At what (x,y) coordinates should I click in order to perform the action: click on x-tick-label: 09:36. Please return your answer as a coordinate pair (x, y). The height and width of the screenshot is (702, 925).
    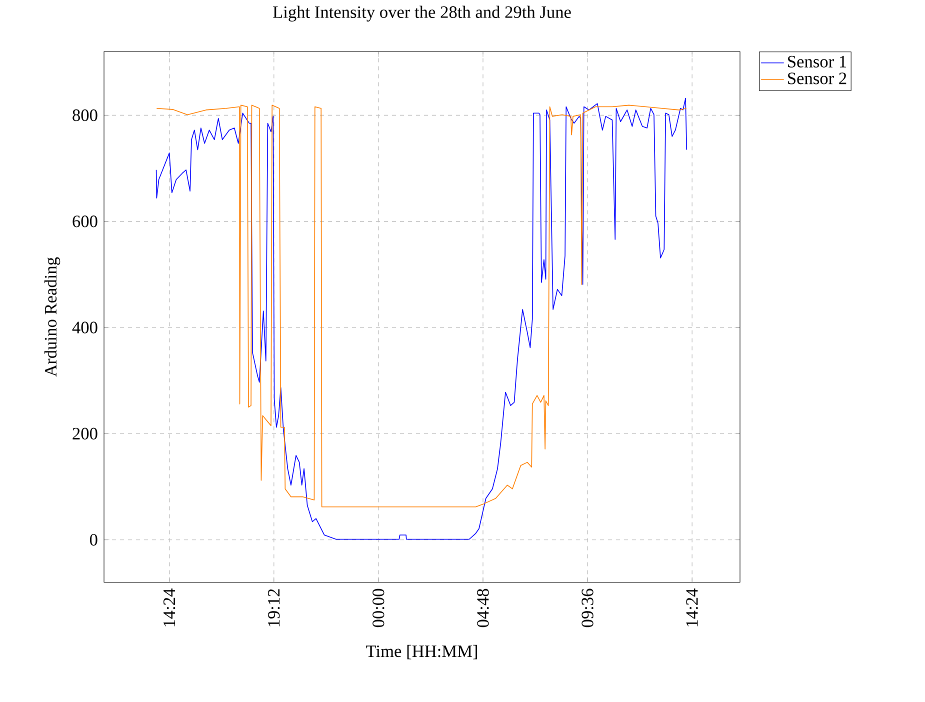
    Looking at the image, I should click on (588, 607).